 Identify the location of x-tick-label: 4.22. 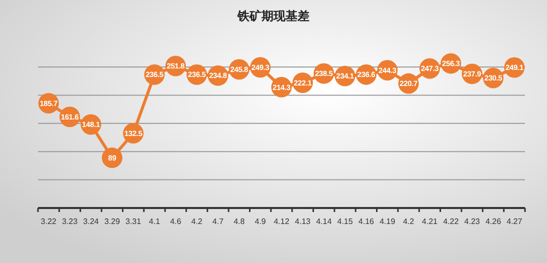
(451, 221).